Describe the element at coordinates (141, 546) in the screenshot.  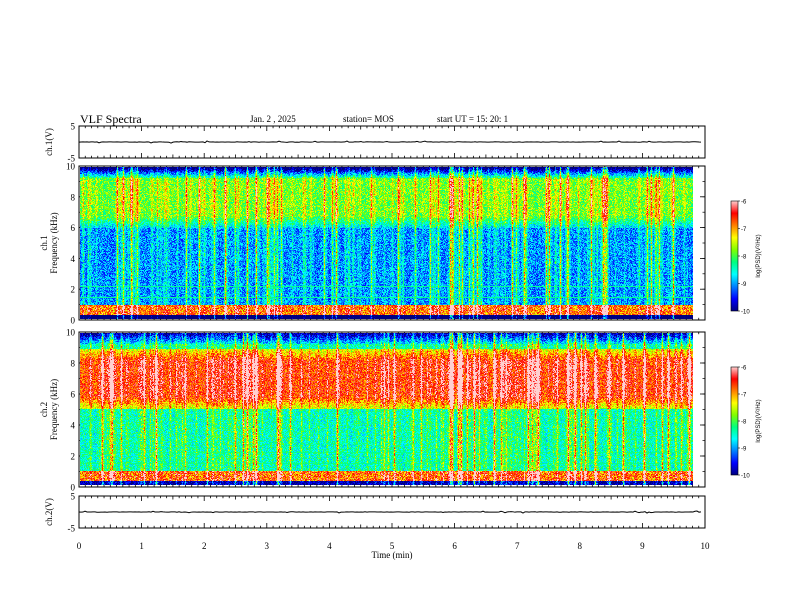
I see `x-tick-label: 1` at that location.